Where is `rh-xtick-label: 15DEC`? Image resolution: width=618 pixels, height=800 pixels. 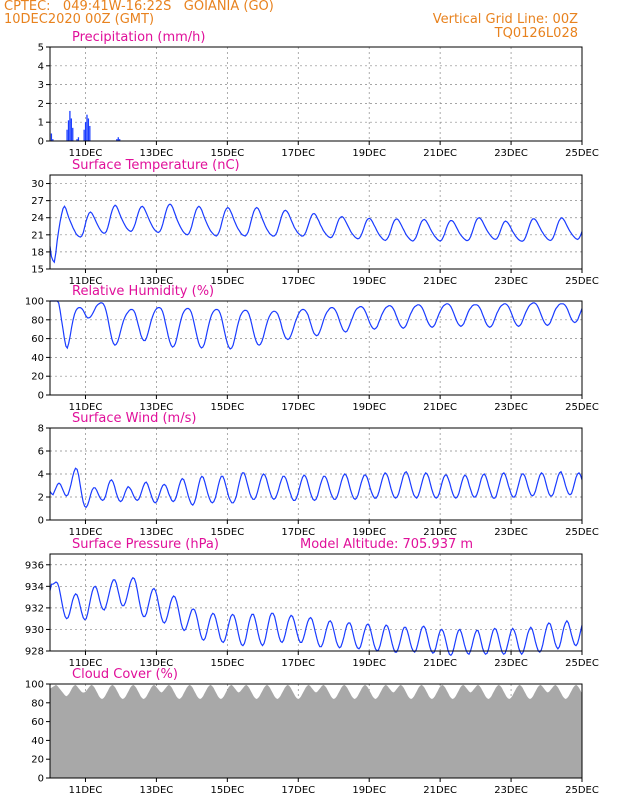 rh-xtick-label: 15DEC is located at coordinates (227, 407).